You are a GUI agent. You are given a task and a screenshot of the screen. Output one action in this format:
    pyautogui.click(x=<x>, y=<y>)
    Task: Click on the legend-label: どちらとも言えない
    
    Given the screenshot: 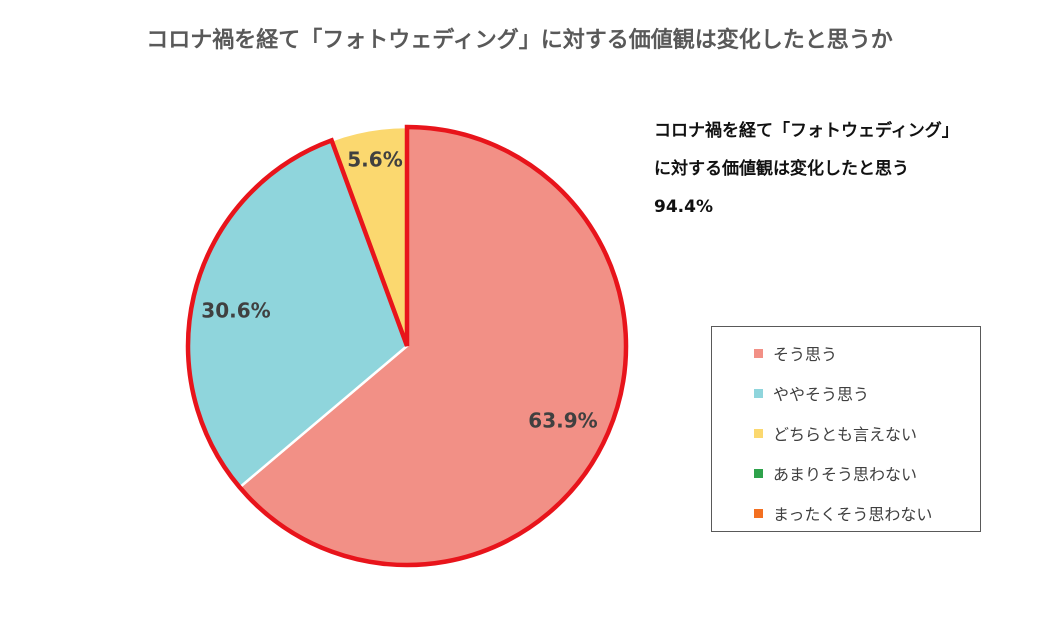 What is the action you would take?
    pyautogui.click(x=845, y=434)
    